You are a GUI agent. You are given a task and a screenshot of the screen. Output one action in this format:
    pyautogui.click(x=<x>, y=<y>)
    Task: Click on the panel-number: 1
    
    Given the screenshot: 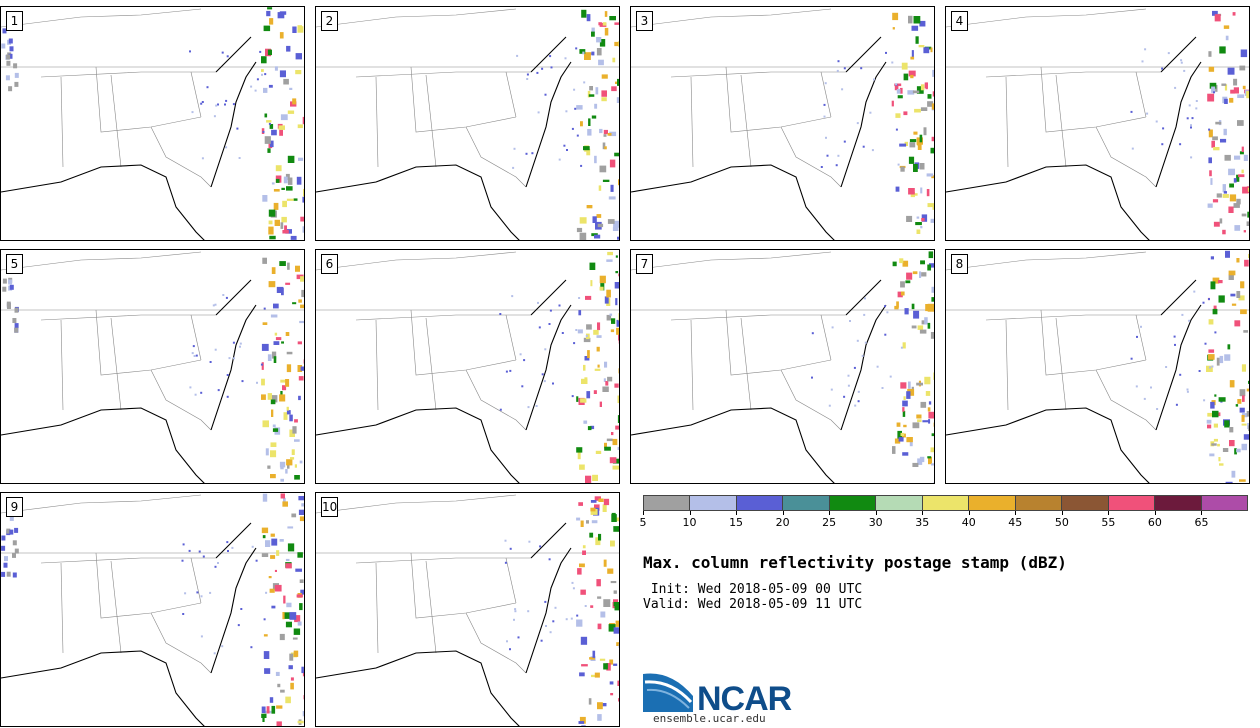 What is the action you would take?
    pyautogui.click(x=14, y=21)
    